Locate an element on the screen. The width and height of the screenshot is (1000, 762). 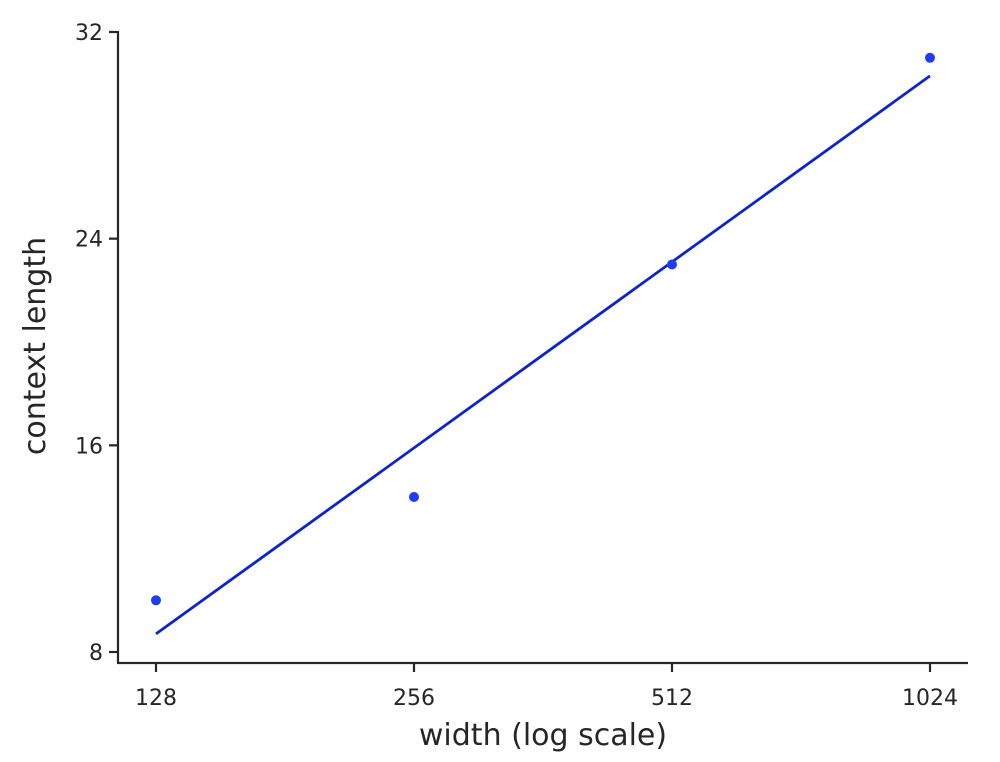
y-tick-label: 24 is located at coordinates (89, 240).